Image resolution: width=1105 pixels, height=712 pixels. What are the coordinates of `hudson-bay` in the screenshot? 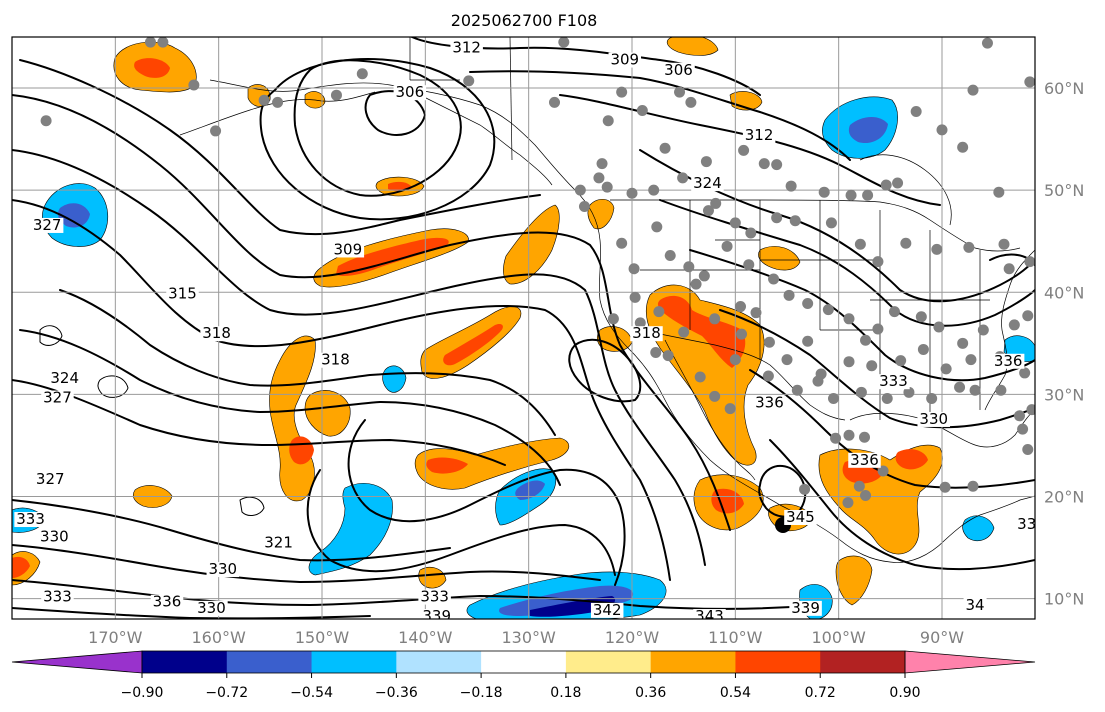 It's located at (905, 190).